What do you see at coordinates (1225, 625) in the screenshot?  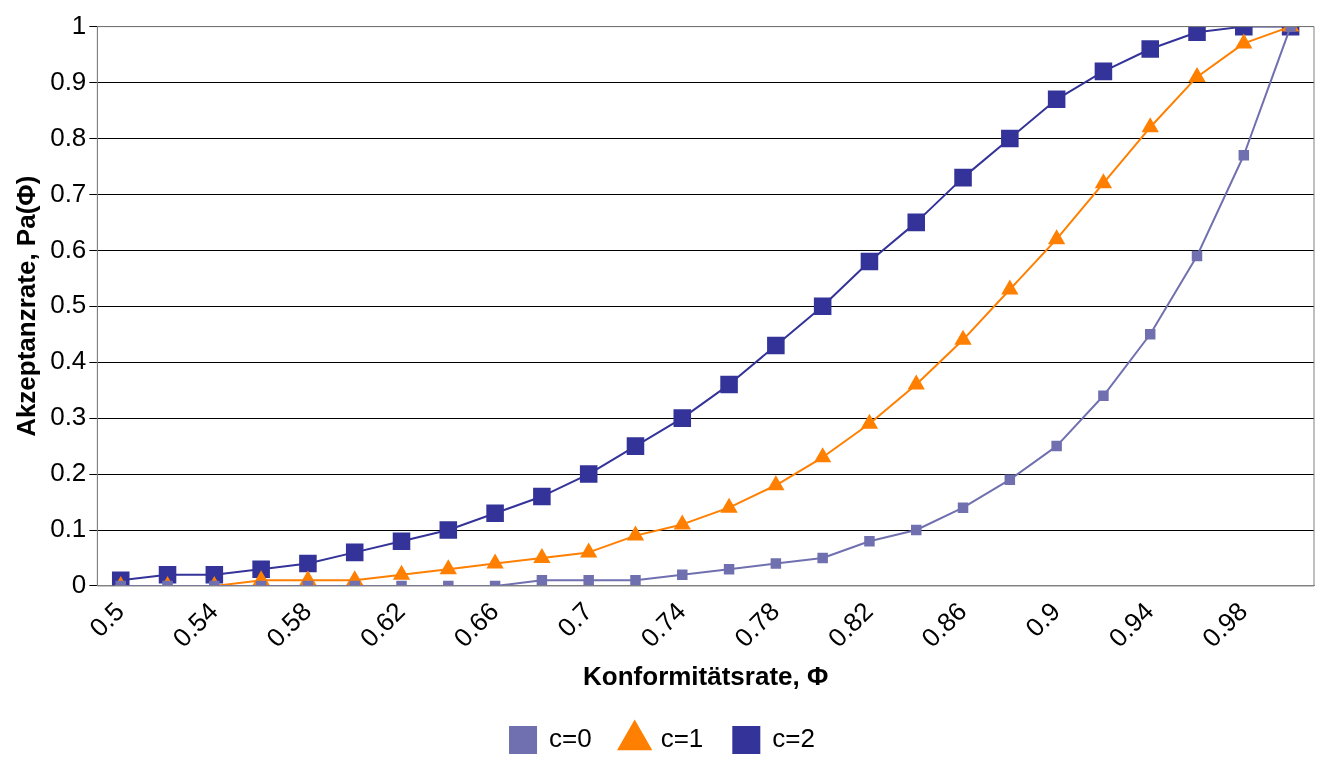 I see `x-tick-label: 0.98` at bounding box center [1225, 625].